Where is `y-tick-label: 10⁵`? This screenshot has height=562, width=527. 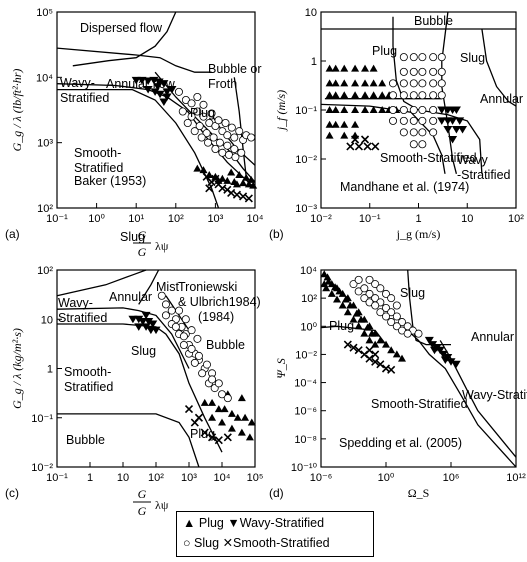
y-tick-label: 10⁵ is located at coordinates (44, 13).